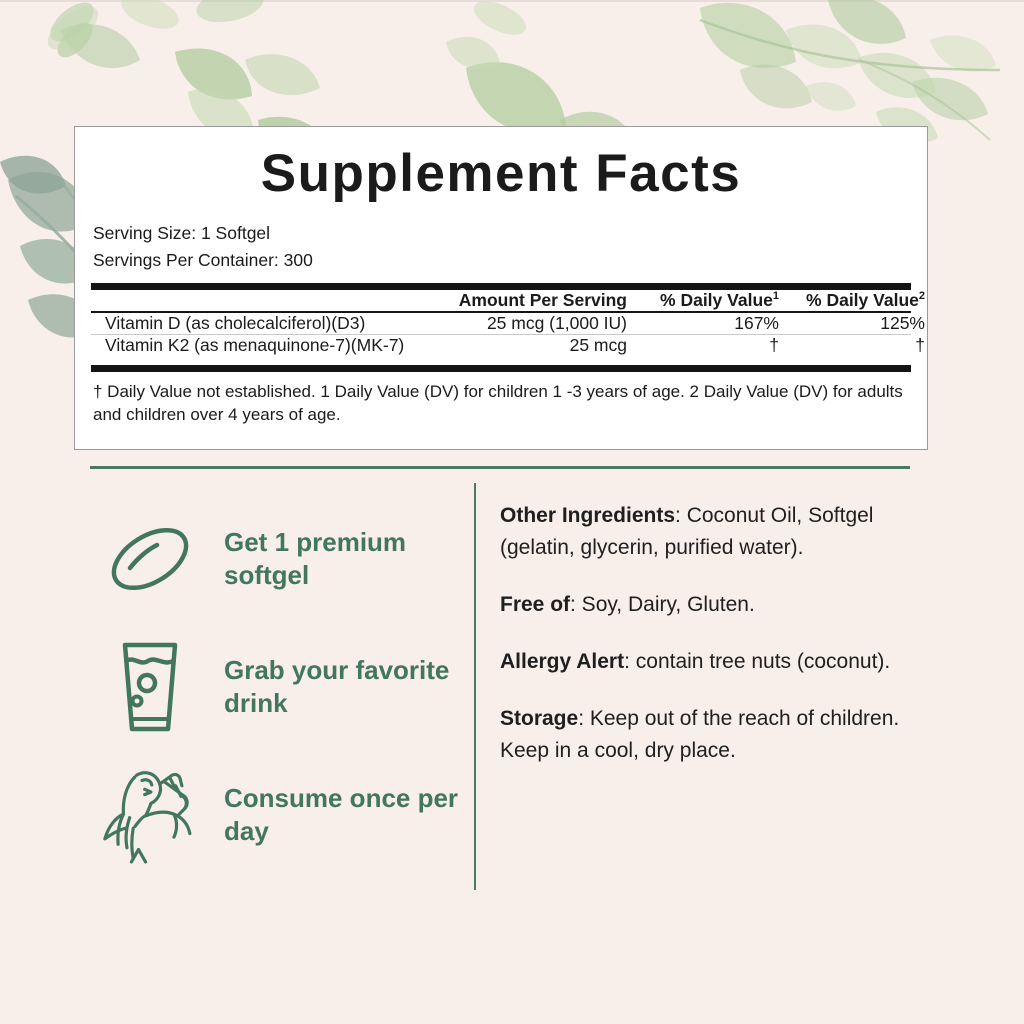 The image size is (1024, 1024). Describe the element at coordinates (501, 312) in the screenshot. I see `rule-under-header` at that location.